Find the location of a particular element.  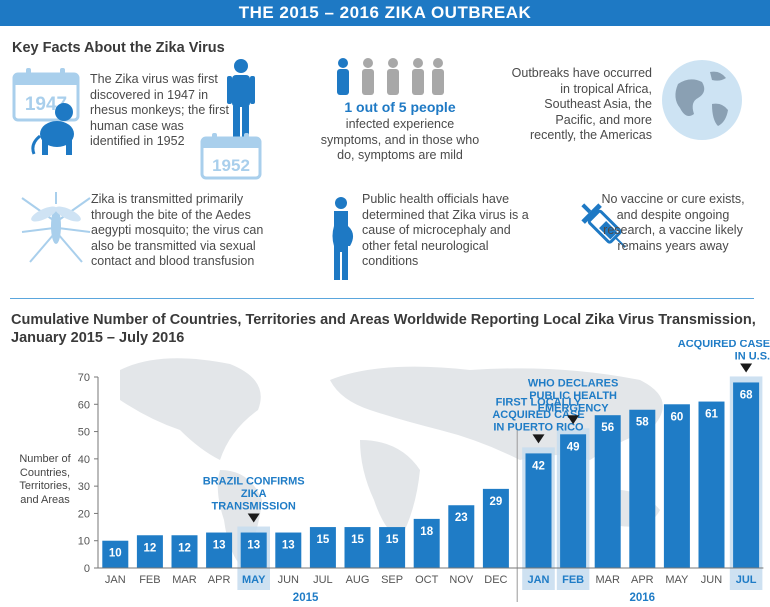

bar-value-label: 56 is located at coordinates (607, 428).